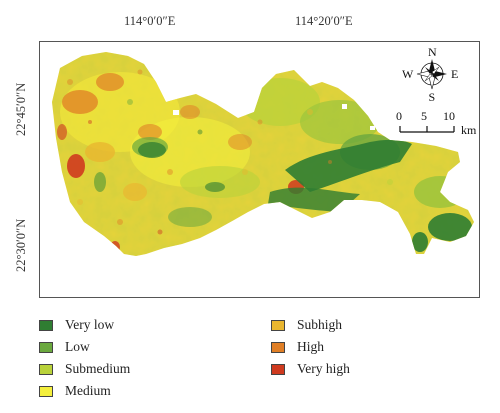  I want to click on legend-item-subhigh: Subhigh, so click(306, 325).